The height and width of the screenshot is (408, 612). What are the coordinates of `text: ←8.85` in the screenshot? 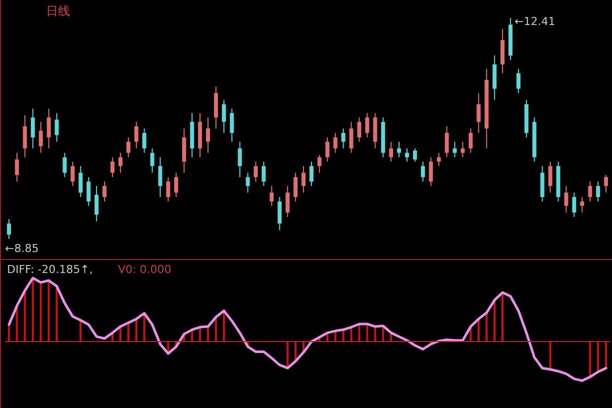 It's located at (21, 248).